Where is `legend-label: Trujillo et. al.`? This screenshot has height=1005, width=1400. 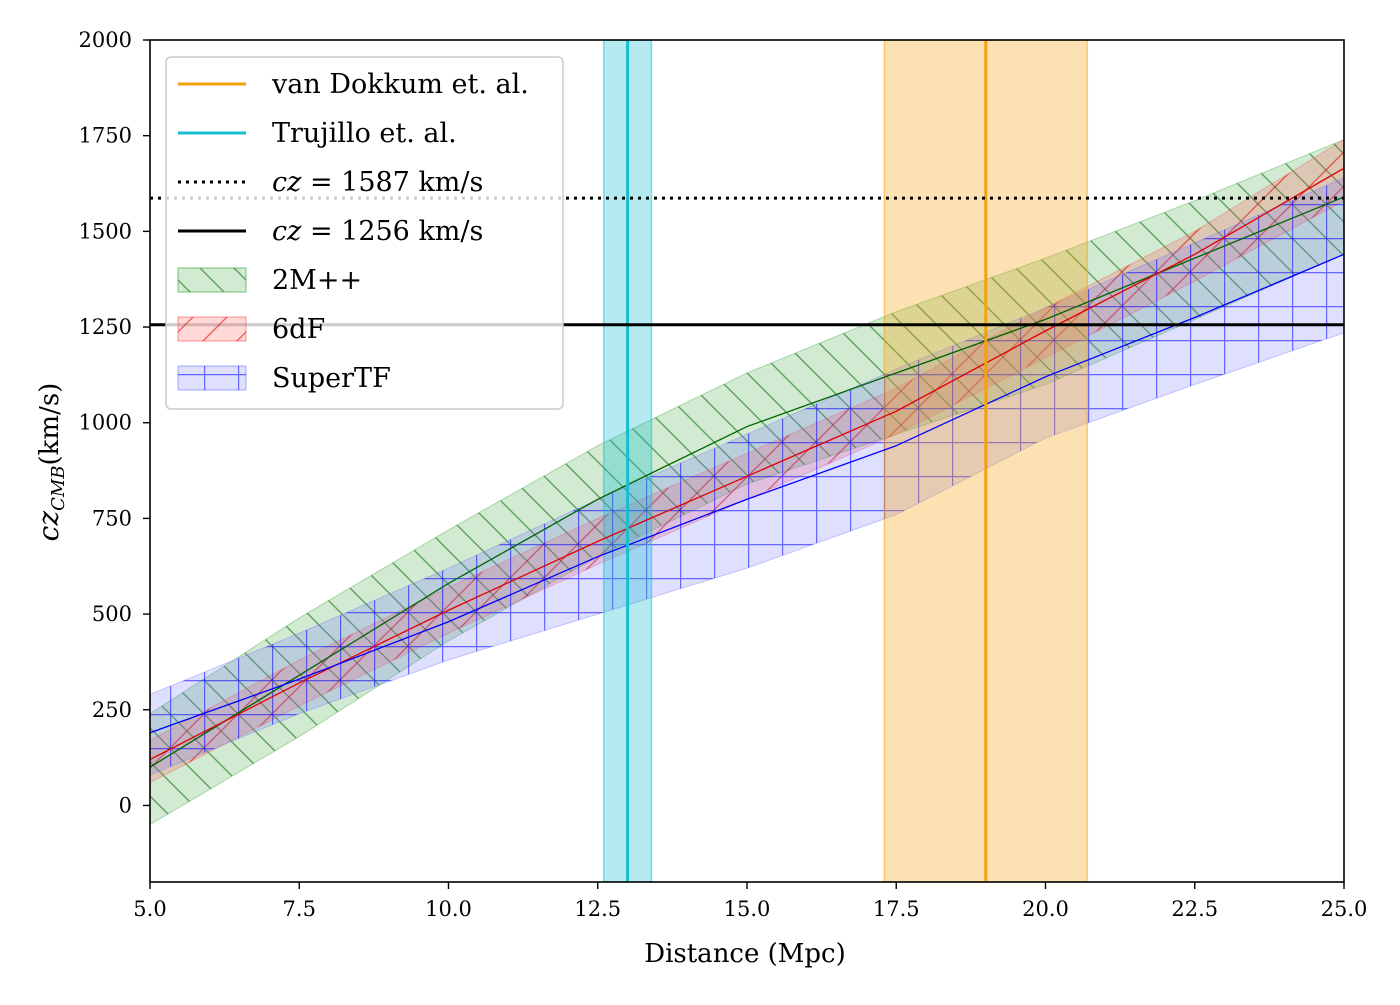
legend-label: Trujillo et. al. is located at coordinates (364, 133).